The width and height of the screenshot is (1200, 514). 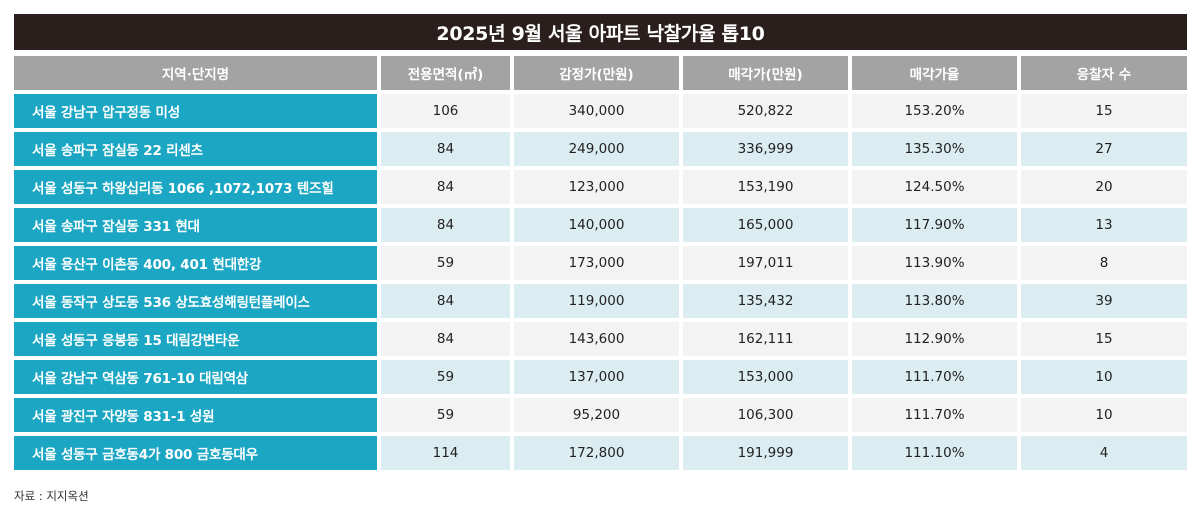 I want to click on cell-appraisal: 340,000, so click(x=596, y=111).